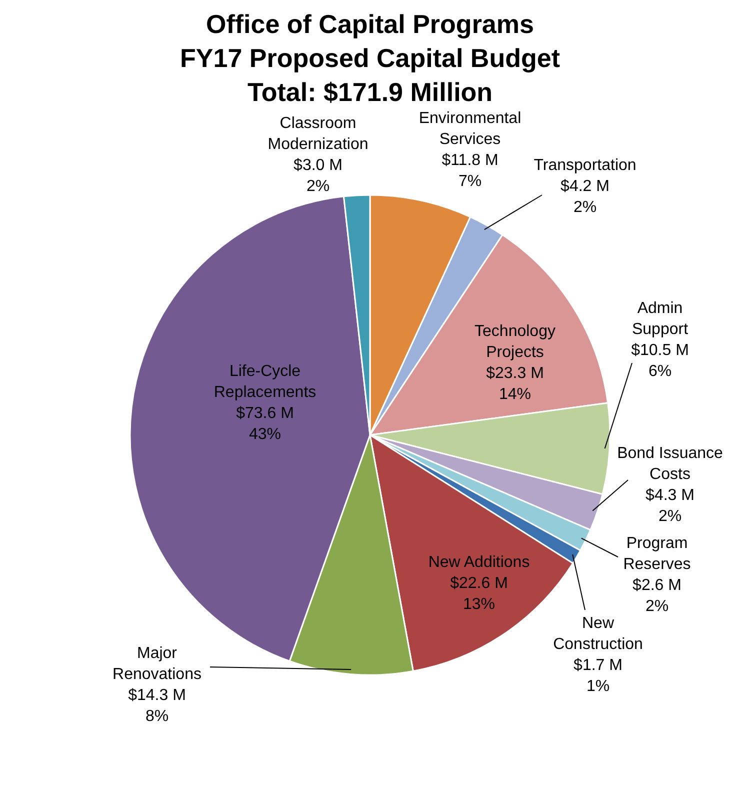  Describe the element at coordinates (585, 165) in the screenshot. I see `slice-label: Transportation` at that location.